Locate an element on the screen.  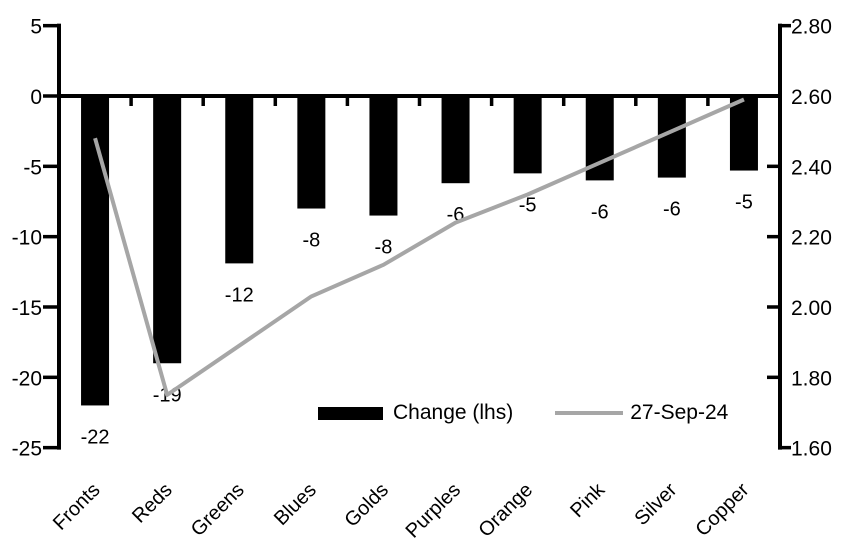
category-label-silver: Silver is located at coordinates (655, 504).